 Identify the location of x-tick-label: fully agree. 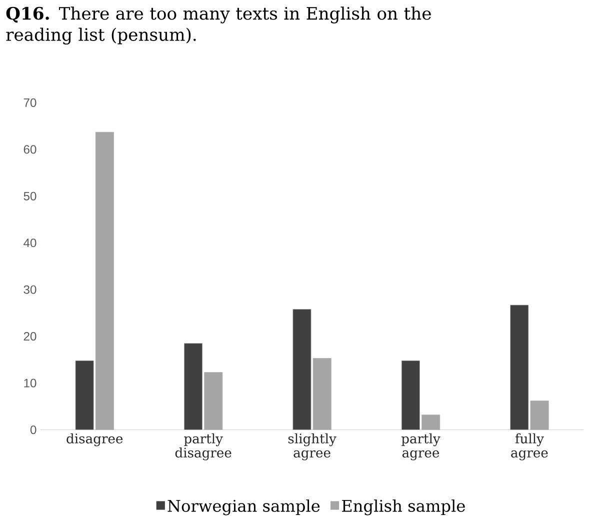
(529, 446).